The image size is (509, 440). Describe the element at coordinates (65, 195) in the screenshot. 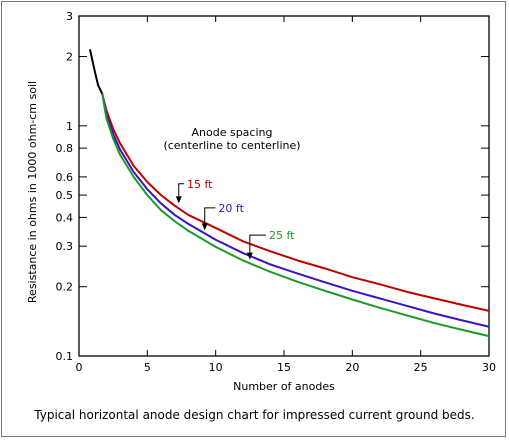

I see `y-tick-label: 0.5` at that location.